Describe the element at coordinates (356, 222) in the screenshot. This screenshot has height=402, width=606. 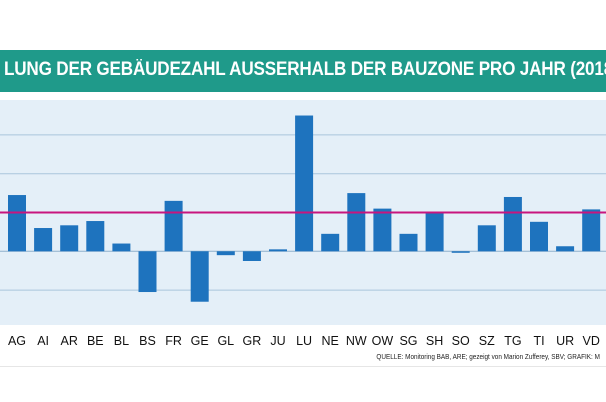
I see `bar-nw` at that location.